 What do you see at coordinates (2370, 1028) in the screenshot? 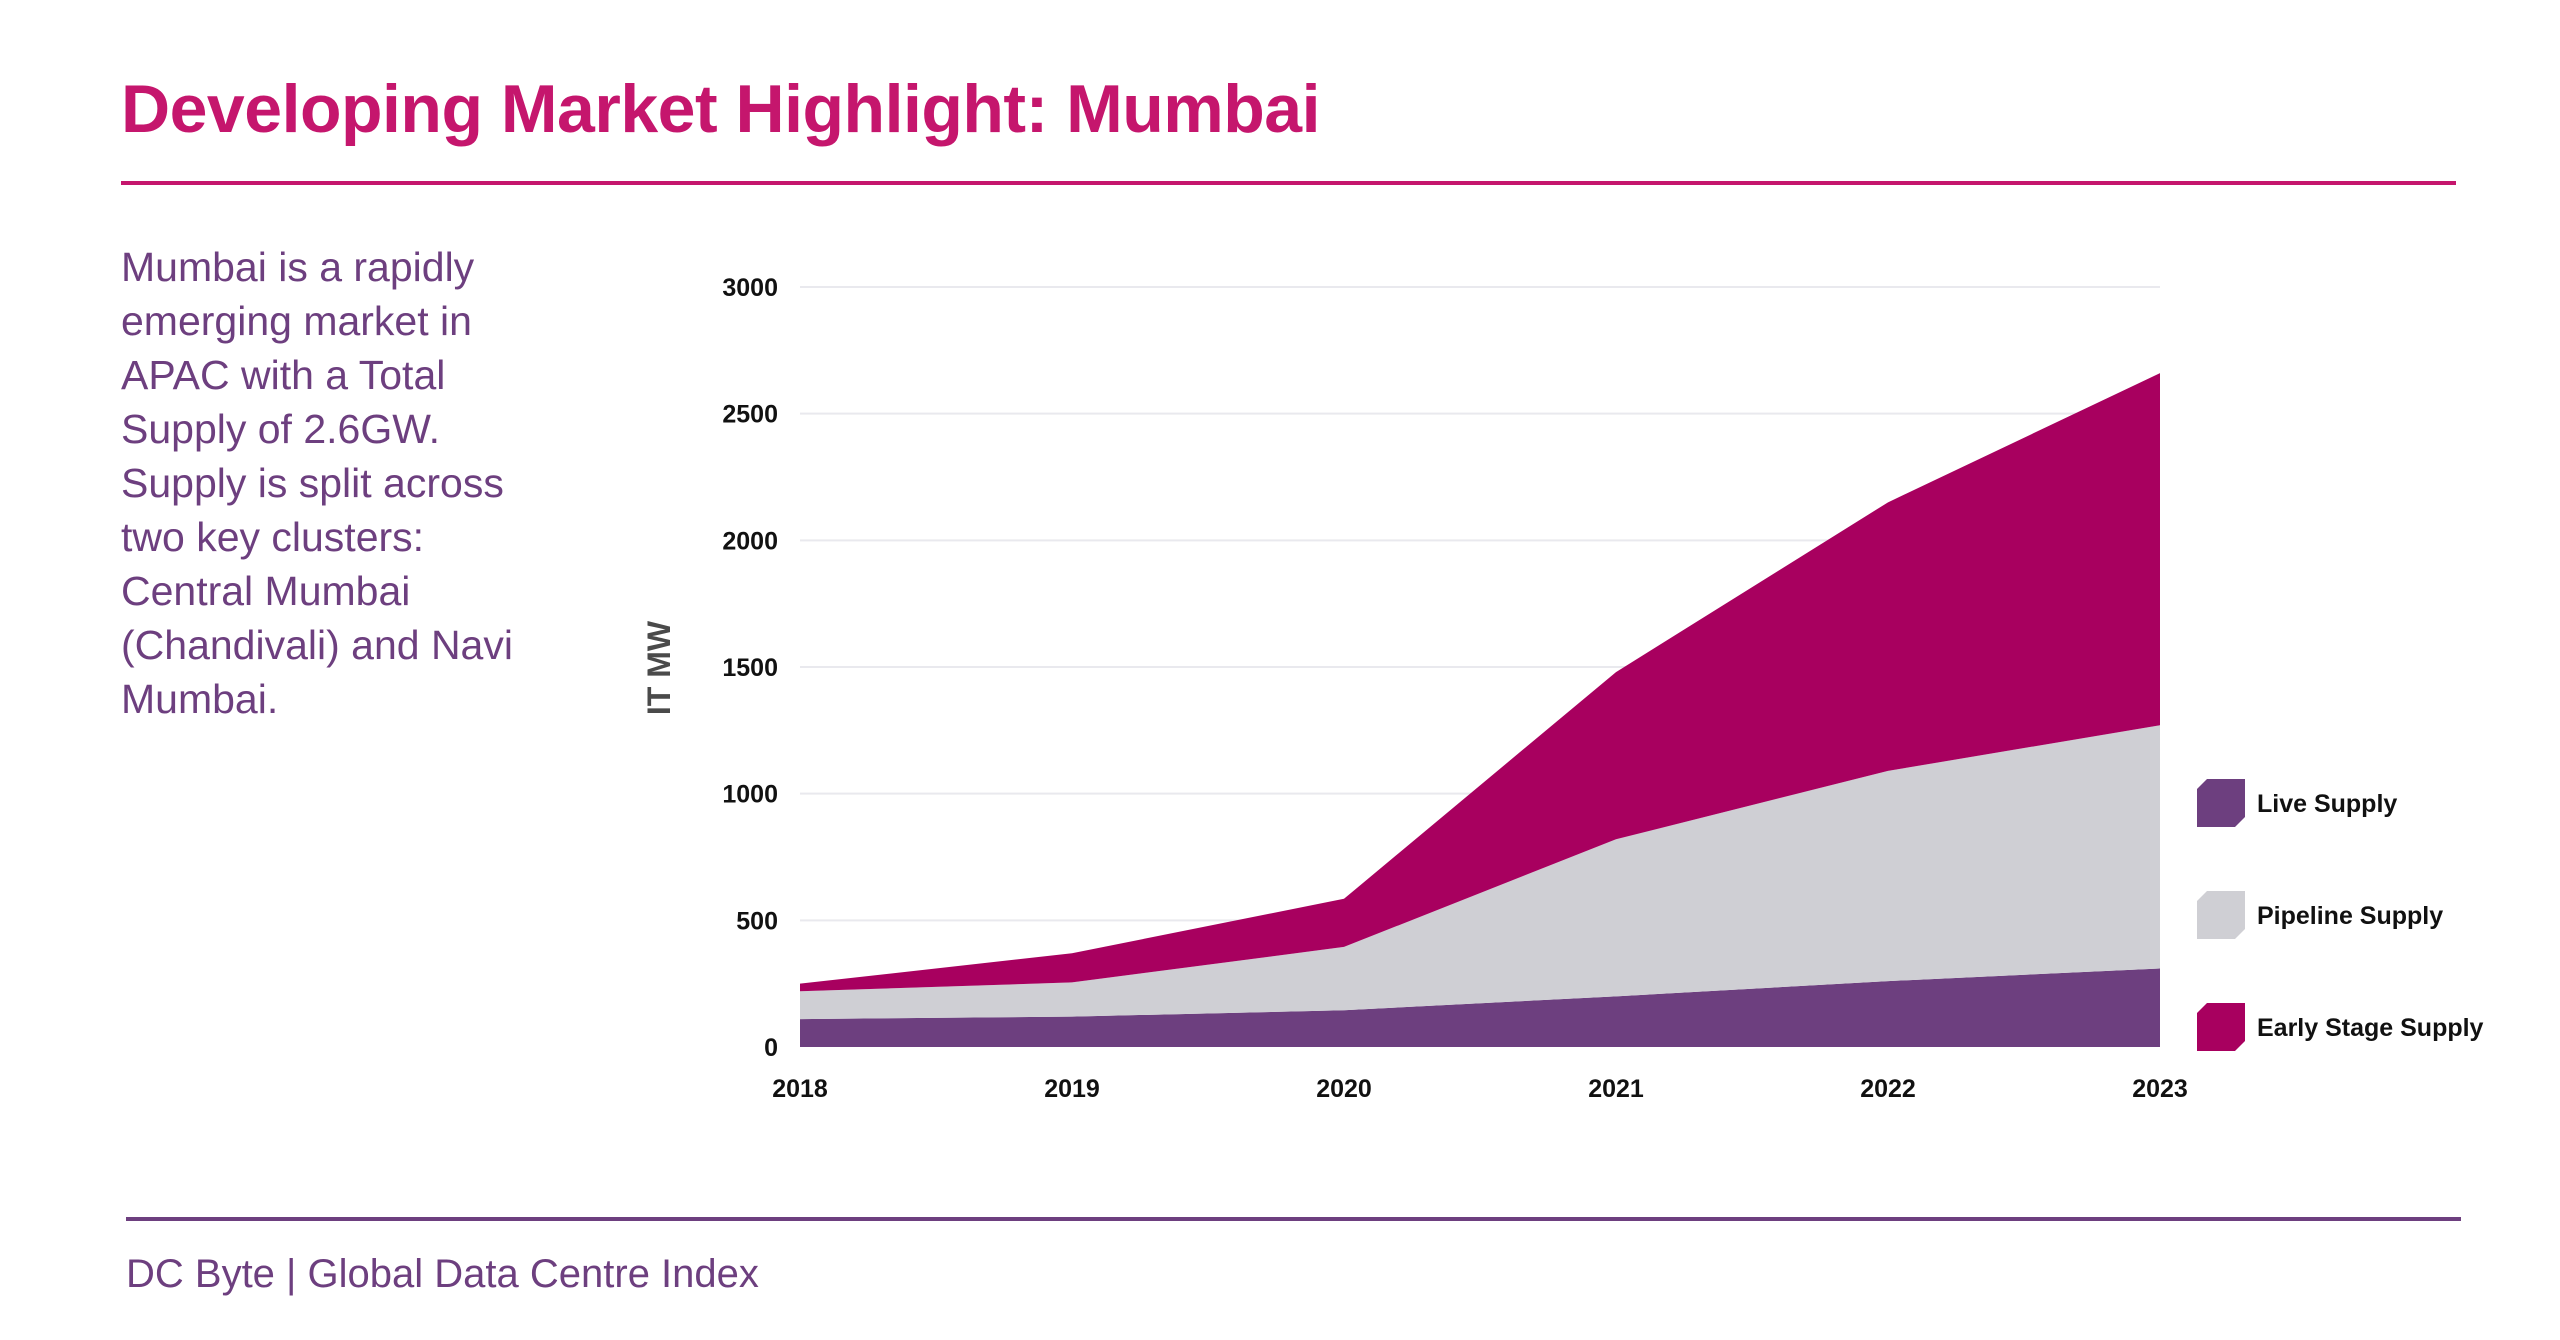
I see `legend-label: Early Stage Supply` at bounding box center [2370, 1028].